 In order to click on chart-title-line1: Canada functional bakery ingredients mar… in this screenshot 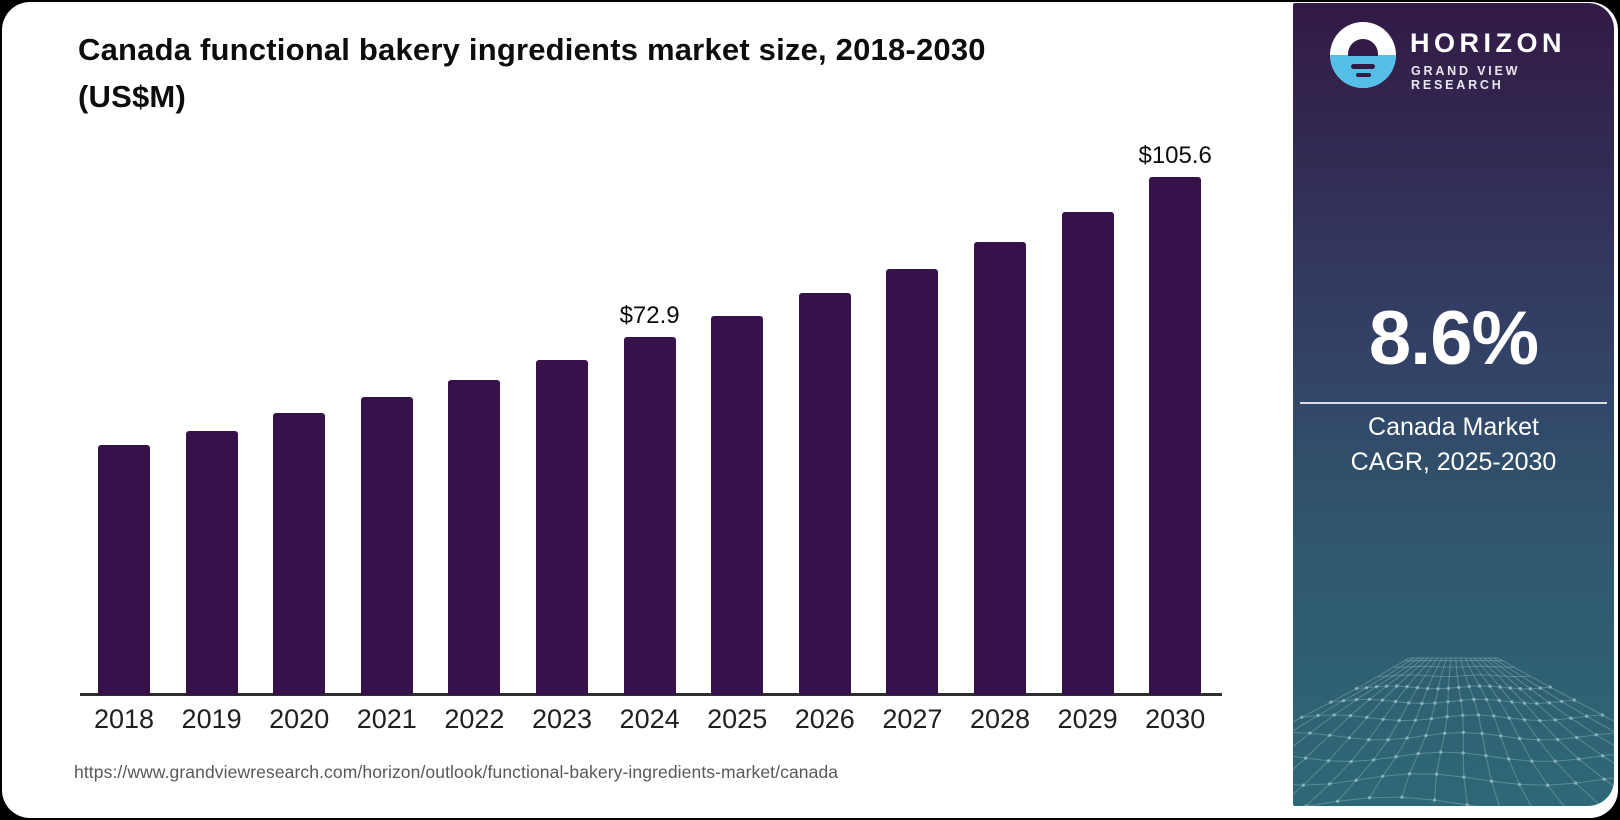, I will do `click(532, 49)`.